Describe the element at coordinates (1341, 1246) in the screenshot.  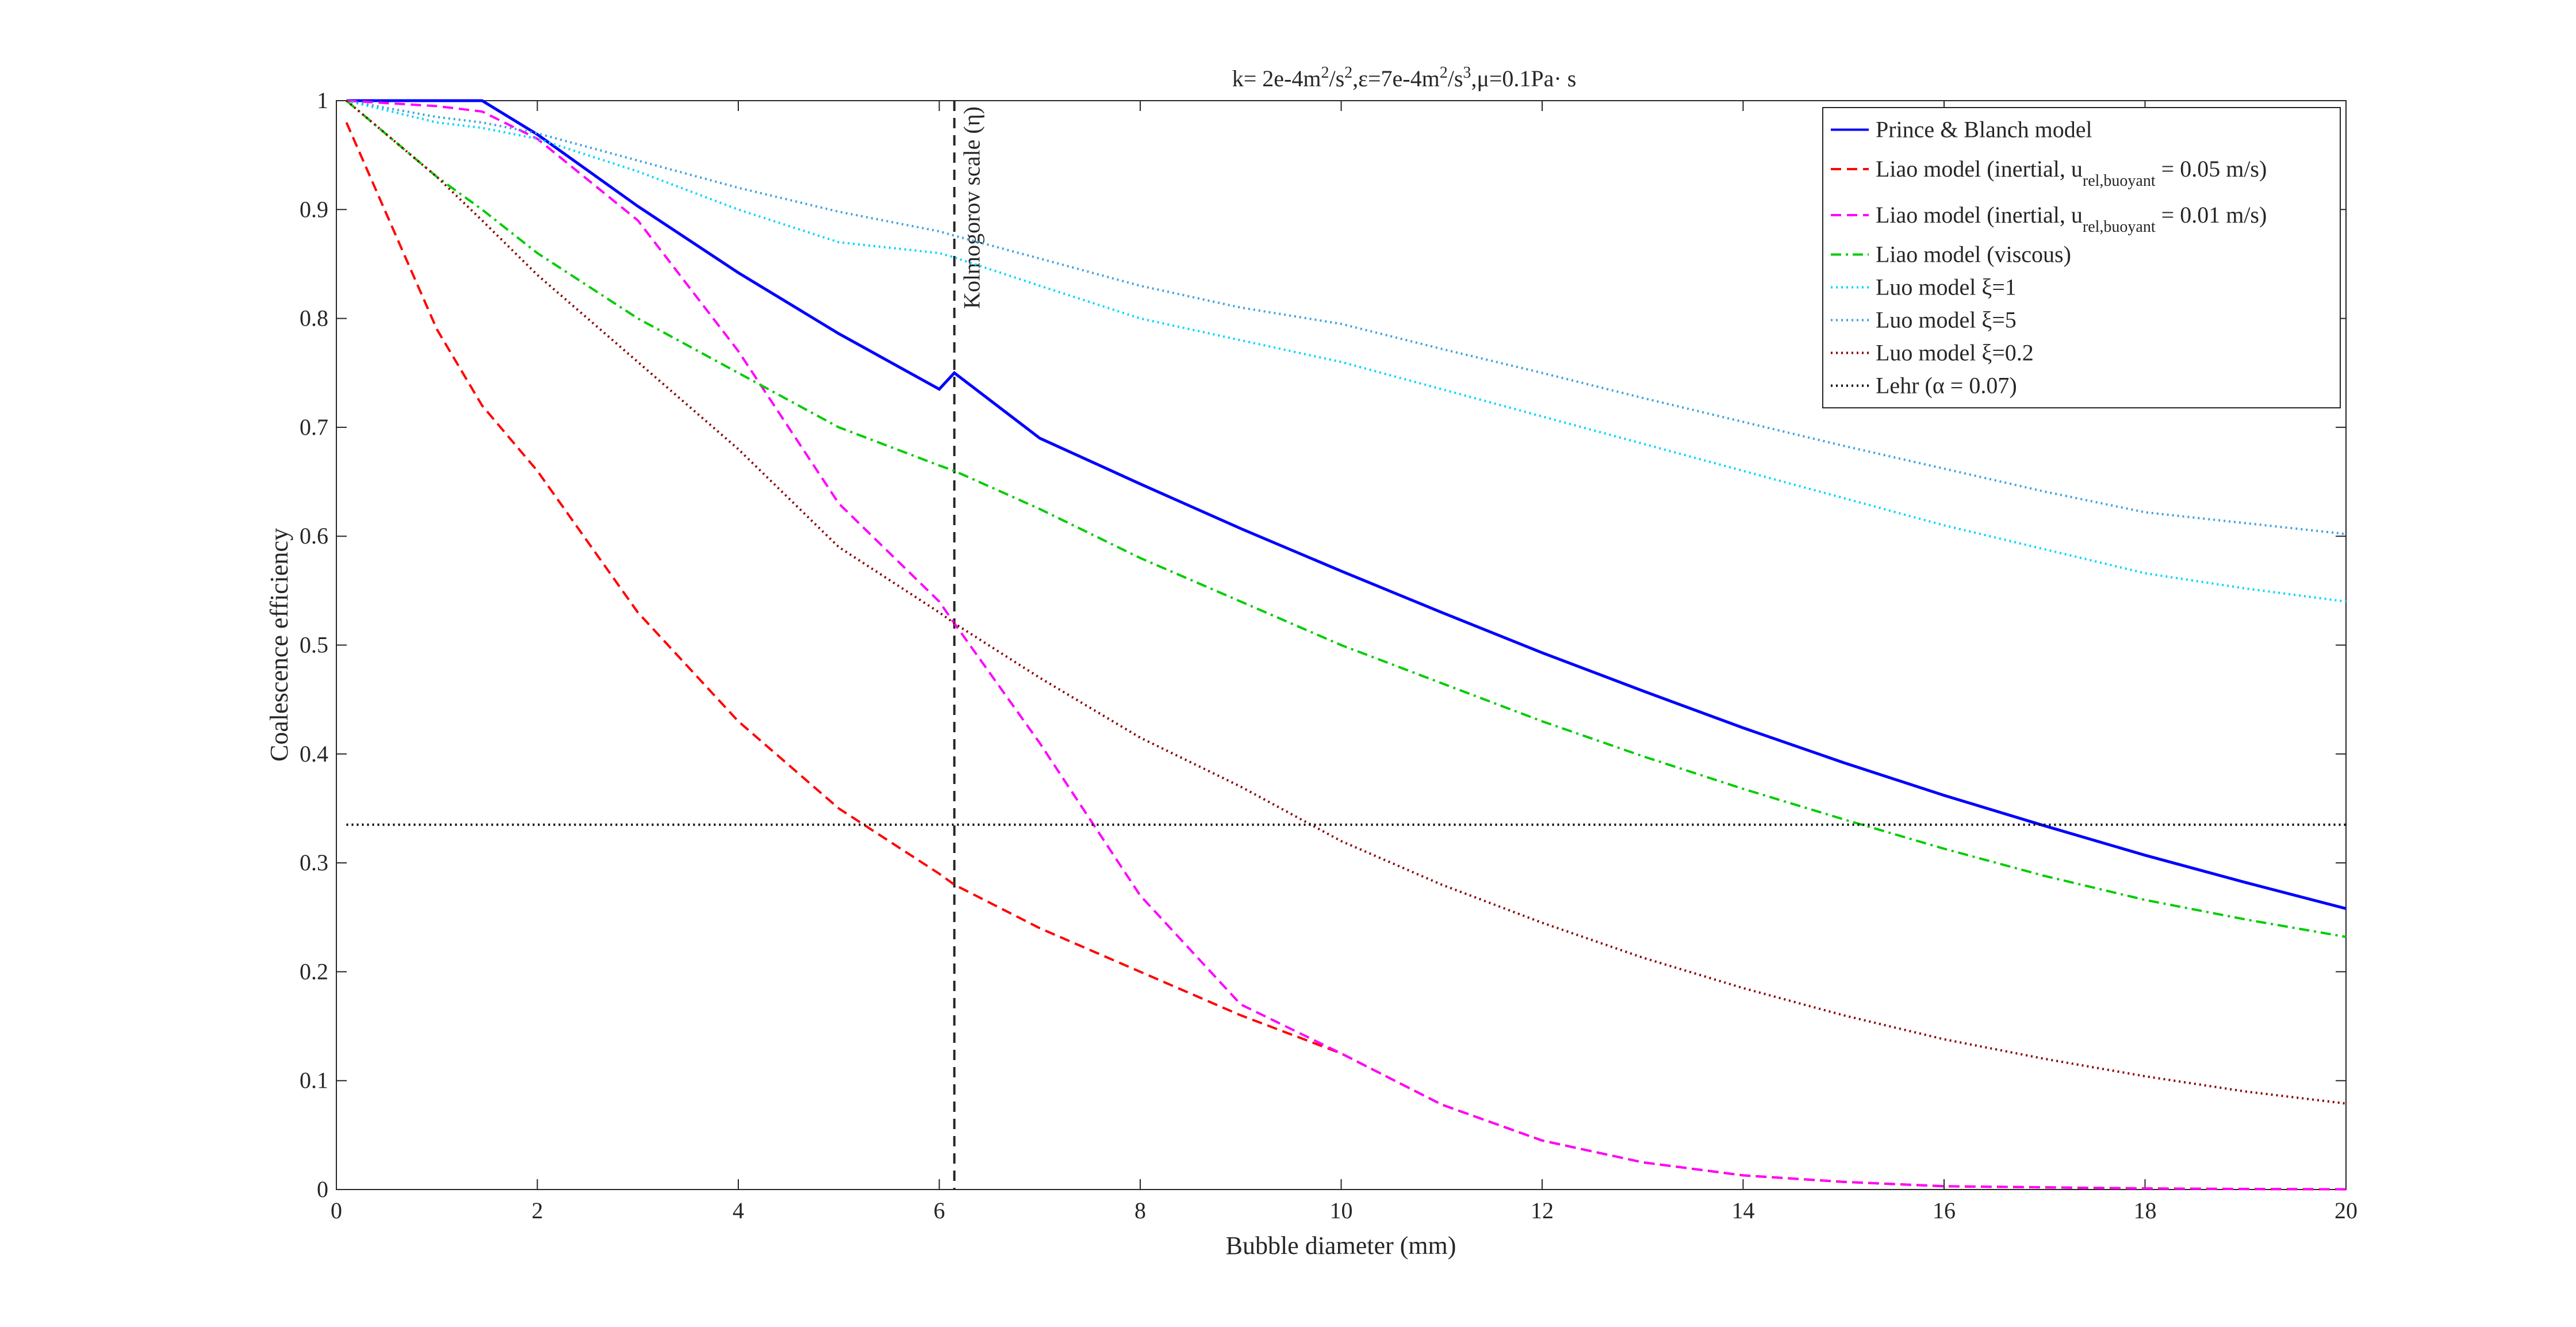
I see `x-axis-label: Bubble diameter (mm)` at that location.